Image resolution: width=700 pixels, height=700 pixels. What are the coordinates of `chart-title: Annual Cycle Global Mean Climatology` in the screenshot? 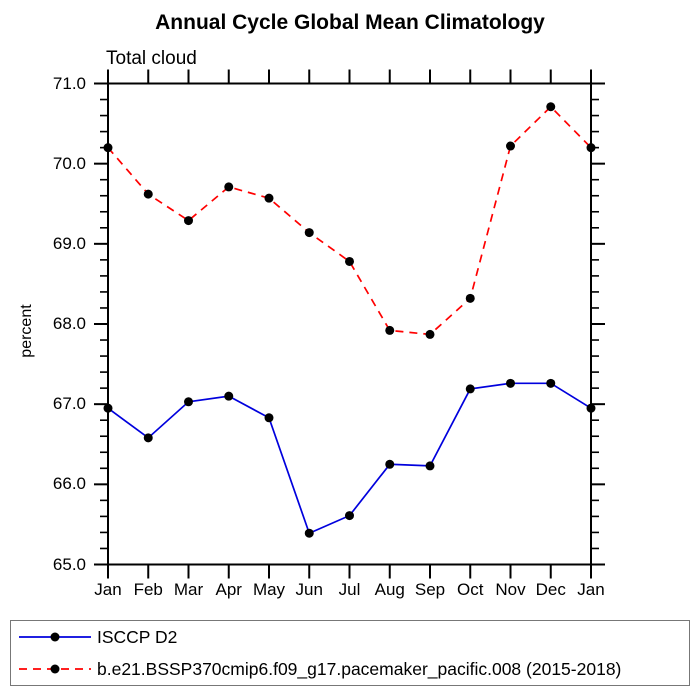 It's located at (350, 22).